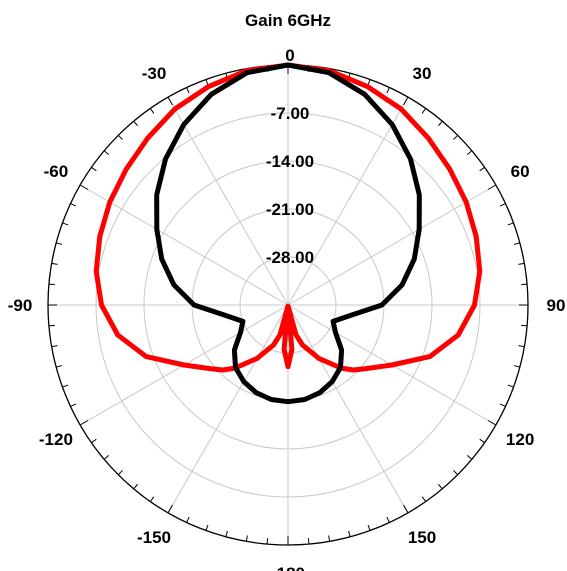 This screenshot has height=571, width=567. Describe the element at coordinates (422, 73) in the screenshot. I see `angle-label: 30` at that location.